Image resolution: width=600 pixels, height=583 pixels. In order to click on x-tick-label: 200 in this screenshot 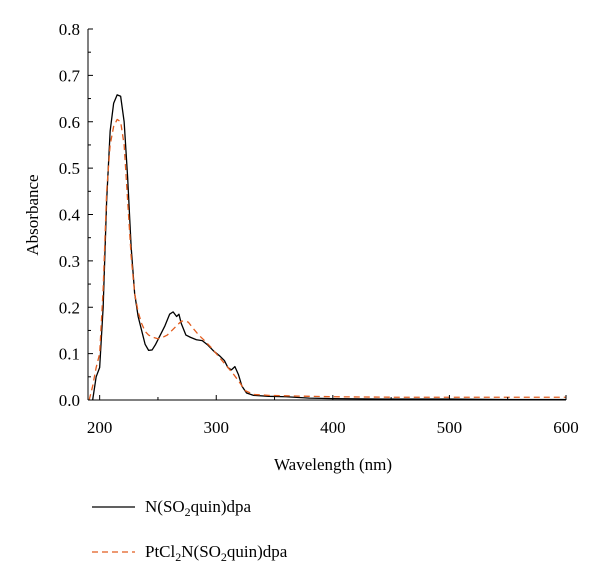, I will do `click(100, 427)`.